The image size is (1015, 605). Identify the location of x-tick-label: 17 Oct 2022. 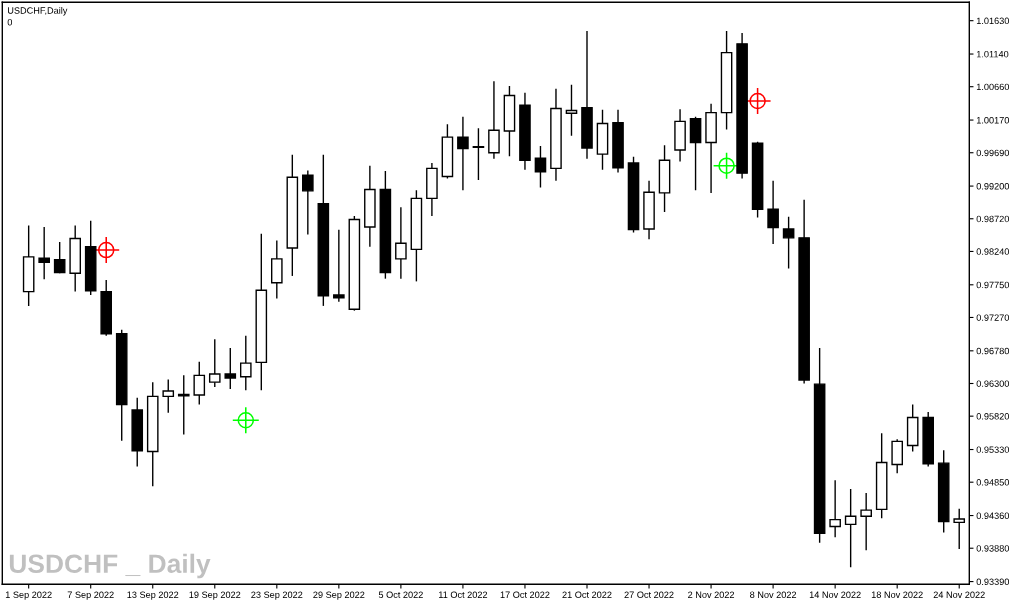
(525, 594).